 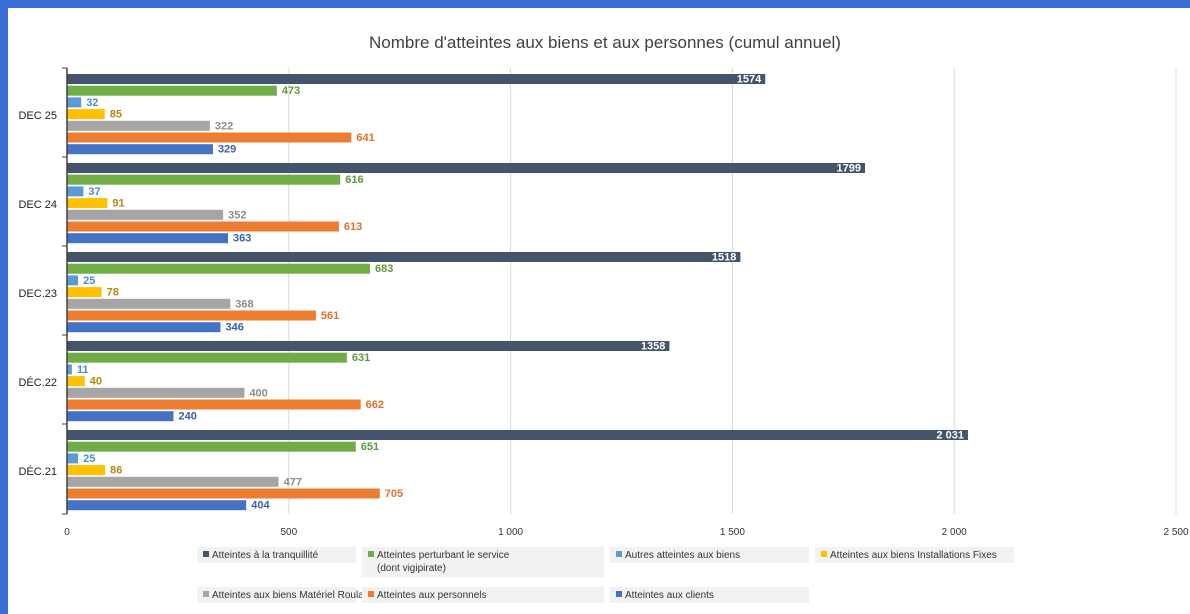 I want to click on data-label: 400, so click(x=258, y=393).